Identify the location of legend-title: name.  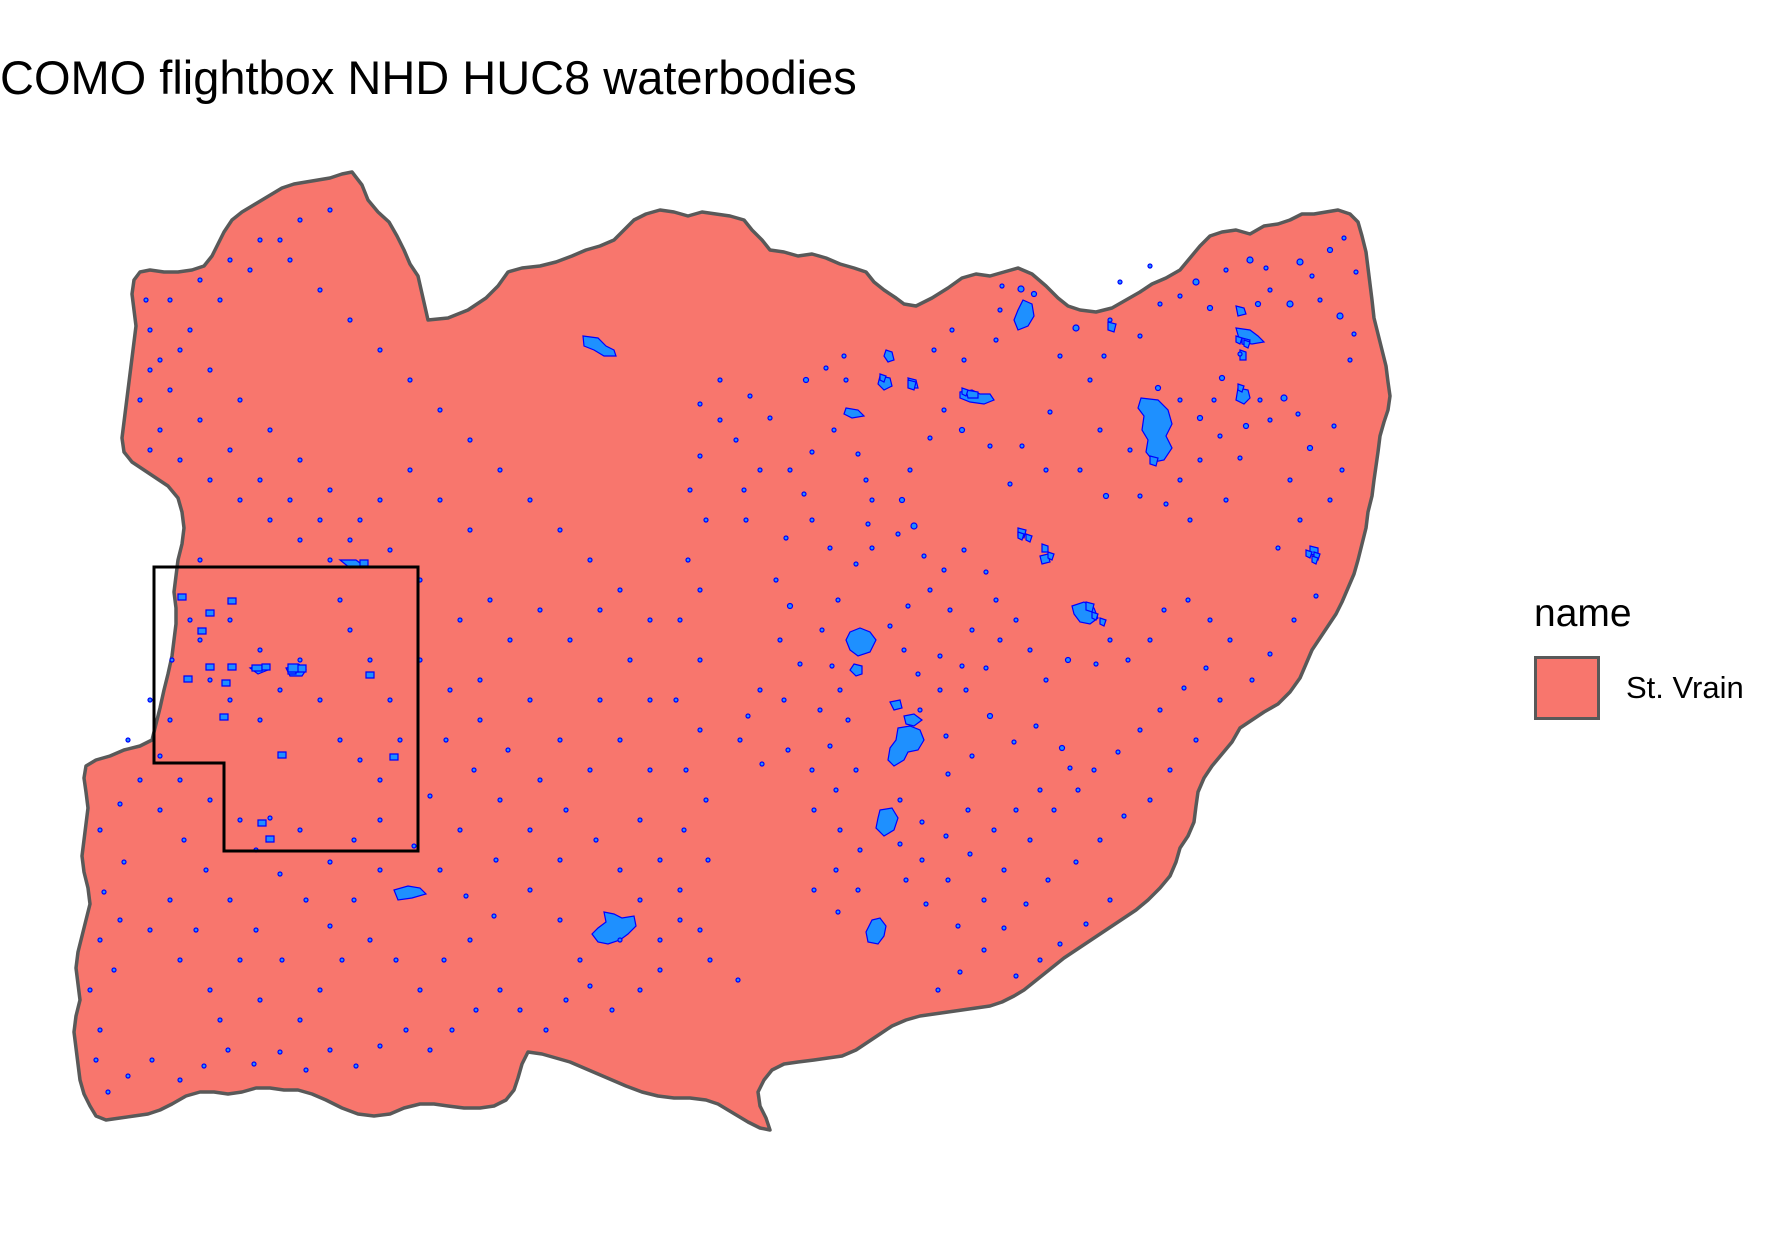
(1583, 613).